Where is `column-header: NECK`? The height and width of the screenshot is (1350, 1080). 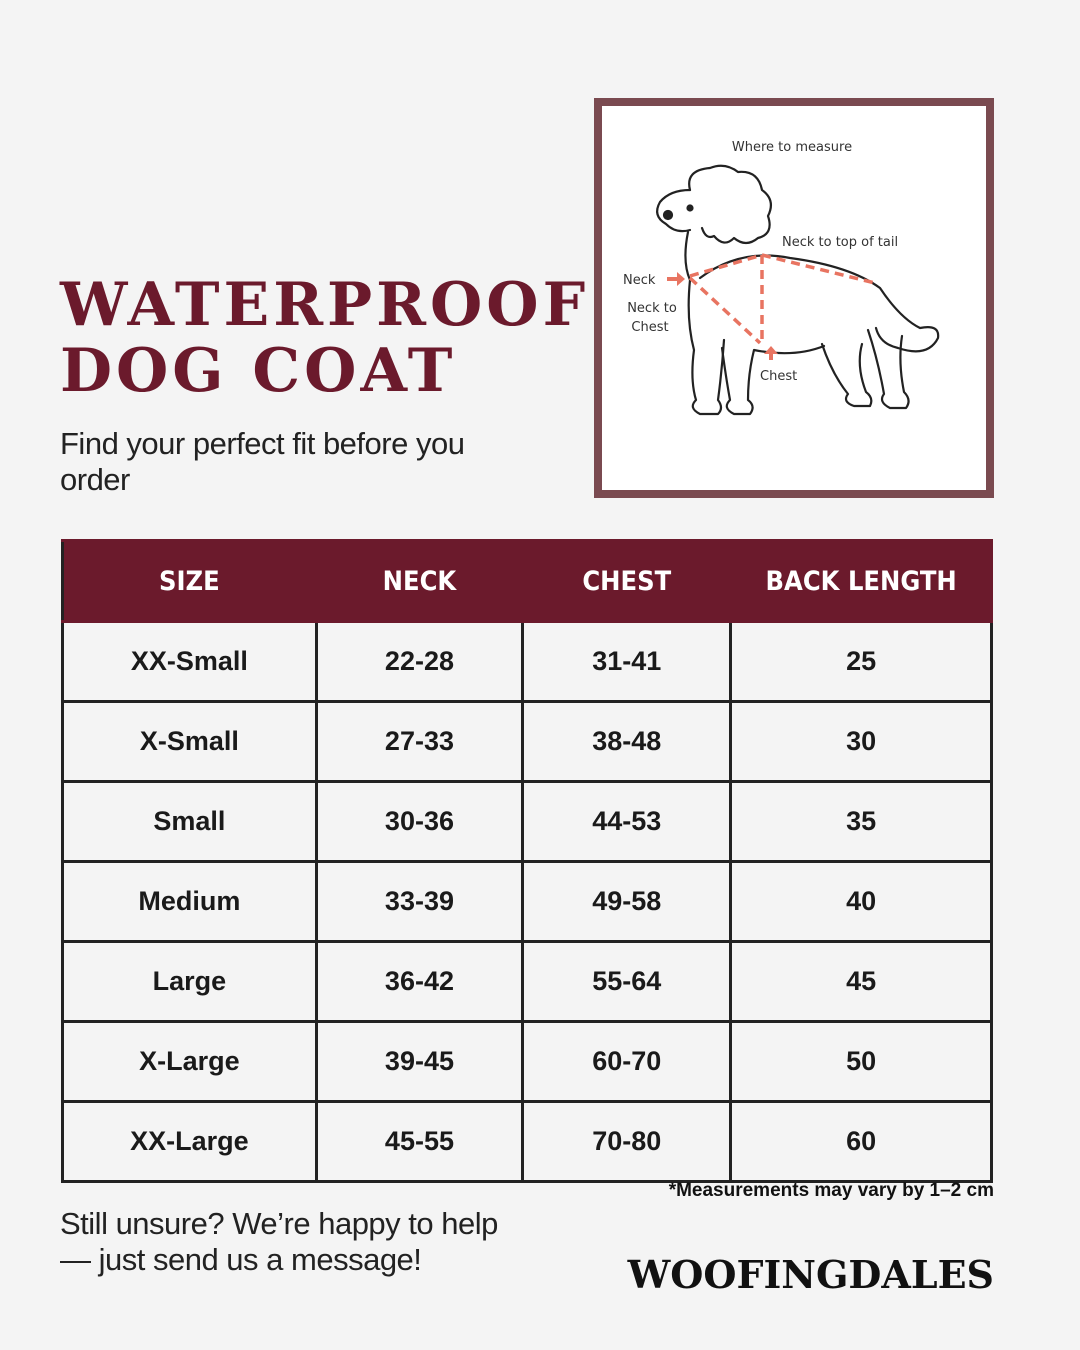 column-header: NECK is located at coordinates (419, 581).